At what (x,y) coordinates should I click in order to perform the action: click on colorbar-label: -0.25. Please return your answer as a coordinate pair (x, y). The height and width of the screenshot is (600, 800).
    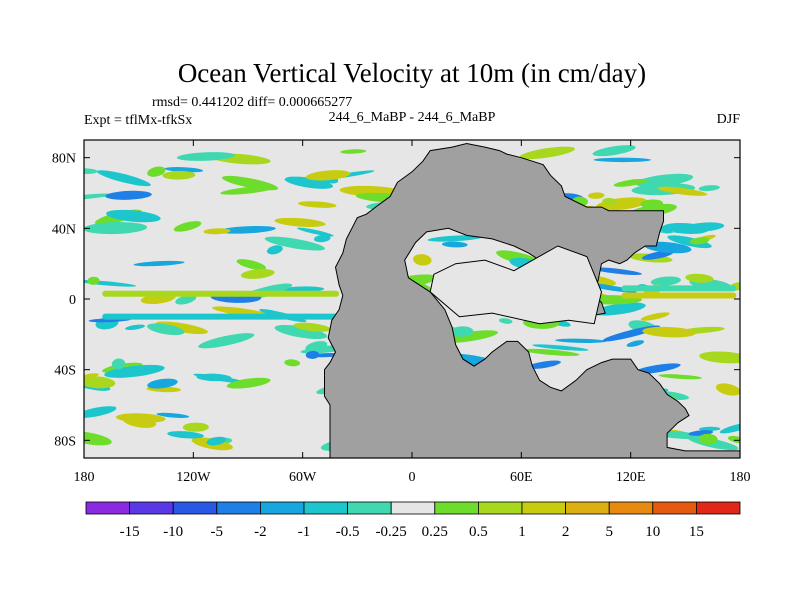
    Looking at the image, I should click on (391, 532).